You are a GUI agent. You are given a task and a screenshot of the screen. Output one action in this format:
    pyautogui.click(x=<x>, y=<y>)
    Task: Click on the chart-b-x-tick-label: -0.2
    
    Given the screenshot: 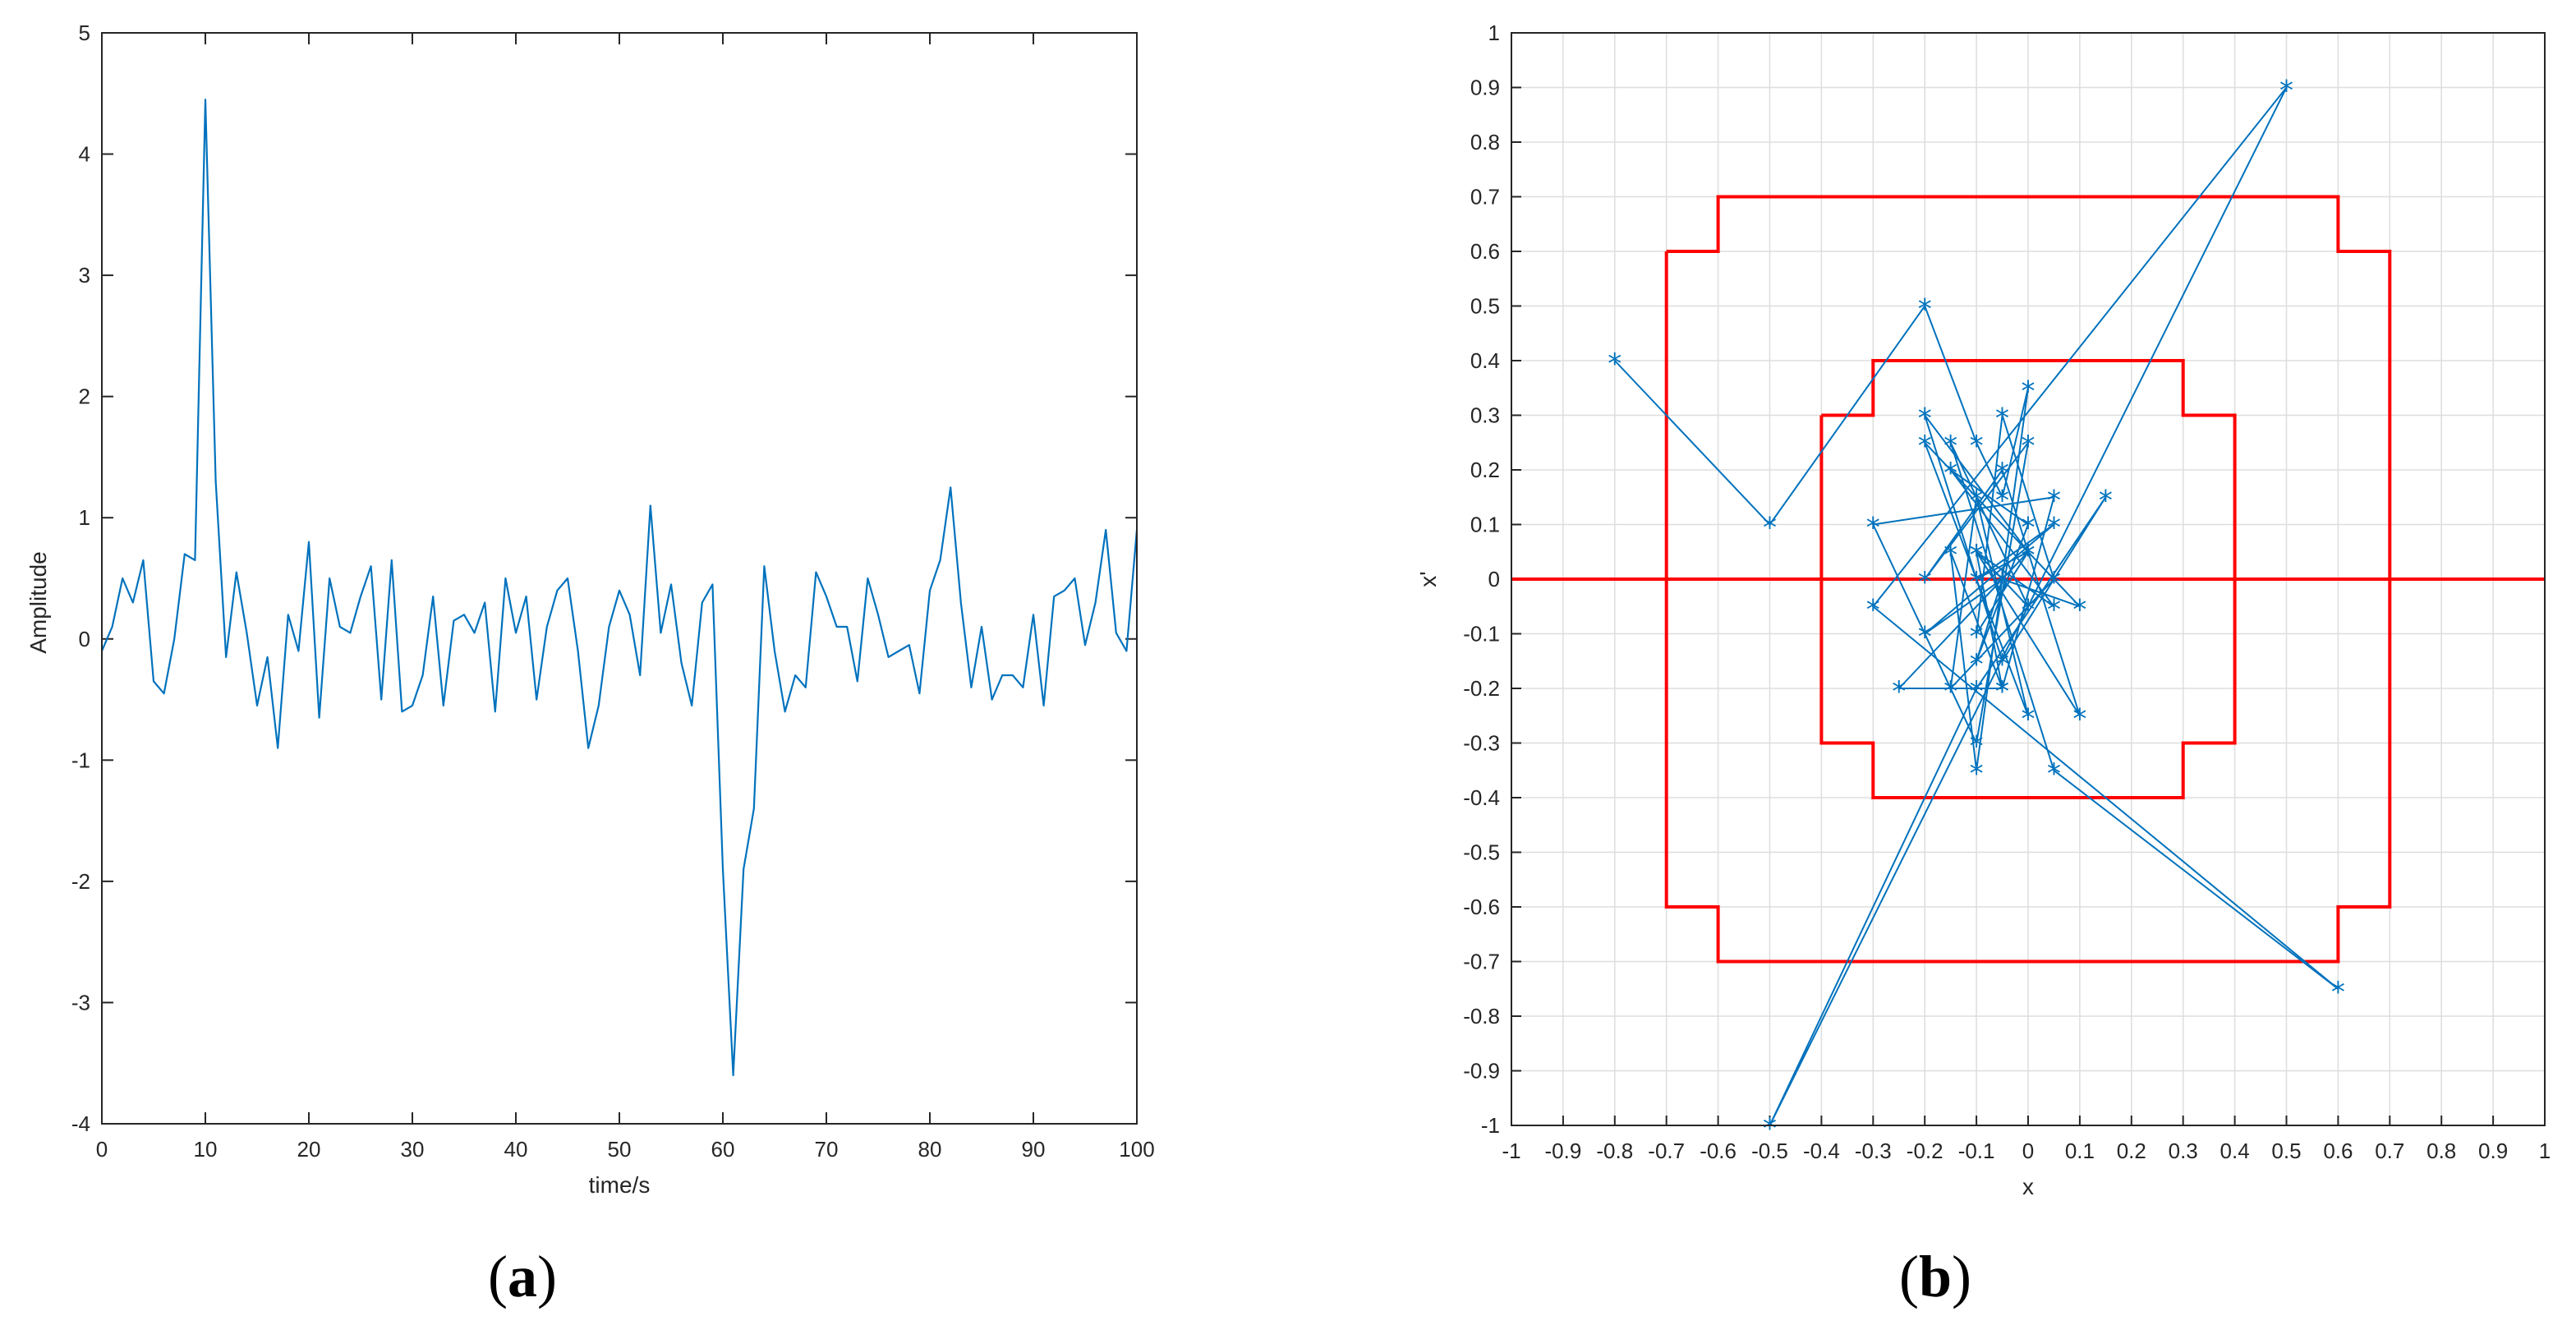 What is the action you would take?
    pyautogui.click(x=1926, y=1151)
    